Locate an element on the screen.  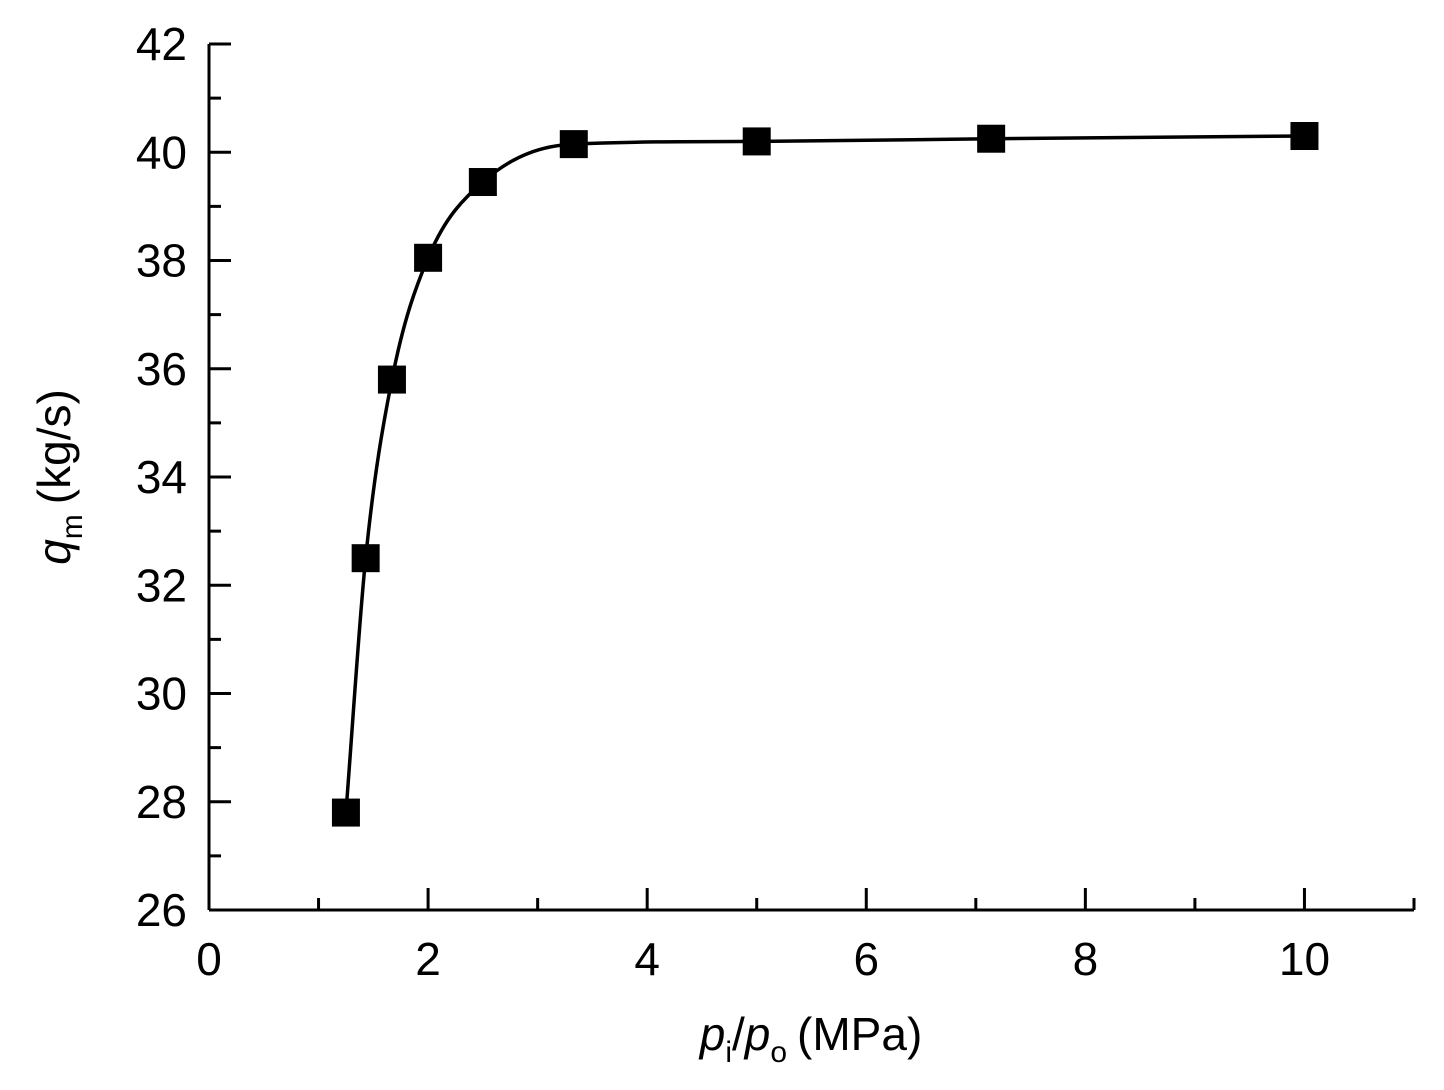
y-tick-labels: 26 28 30 32 34 36 38 40 42 is located at coordinates (161, 477).